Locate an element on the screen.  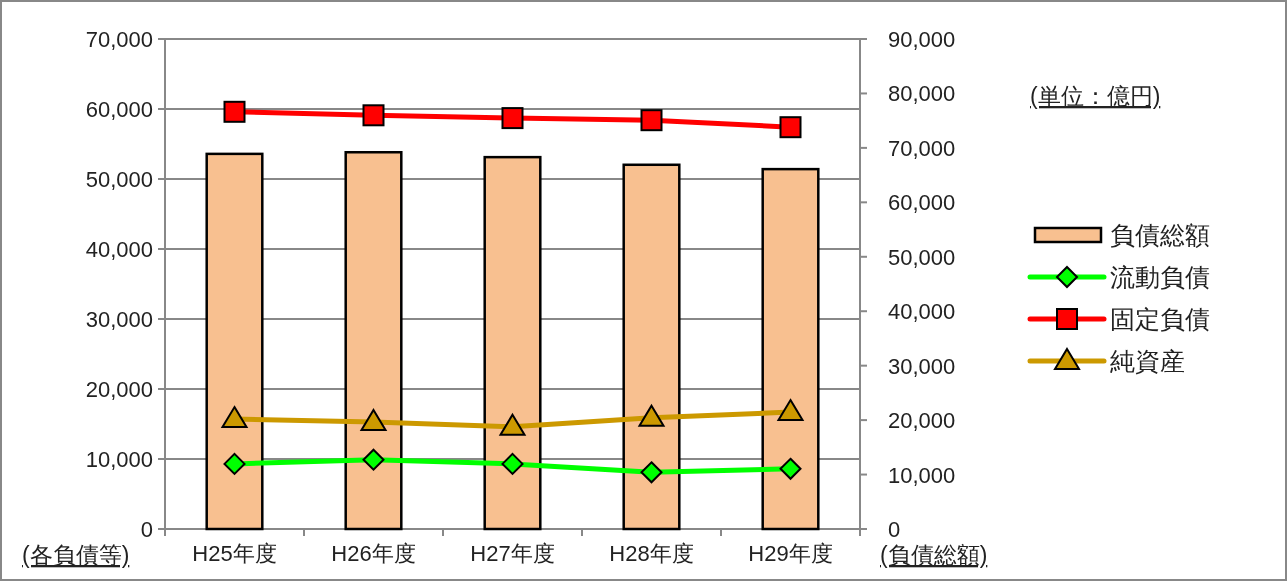
y-tick-label: 0 is located at coordinates (146, 529).